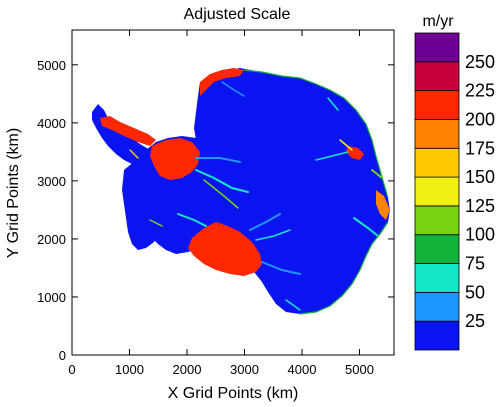 The image size is (502, 407). I want to click on colorbar-label: 250, so click(480, 62).